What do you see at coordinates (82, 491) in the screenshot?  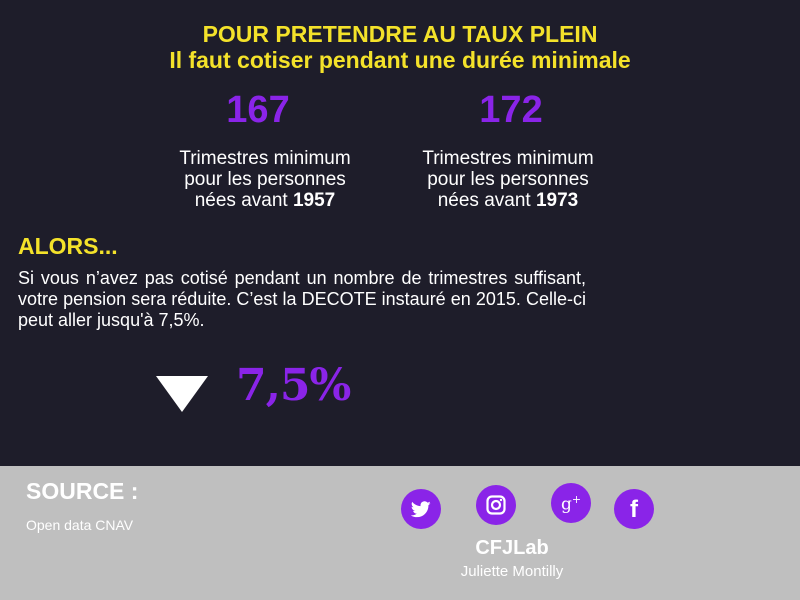 I see `source-label: SOURCE :` at bounding box center [82, 491].